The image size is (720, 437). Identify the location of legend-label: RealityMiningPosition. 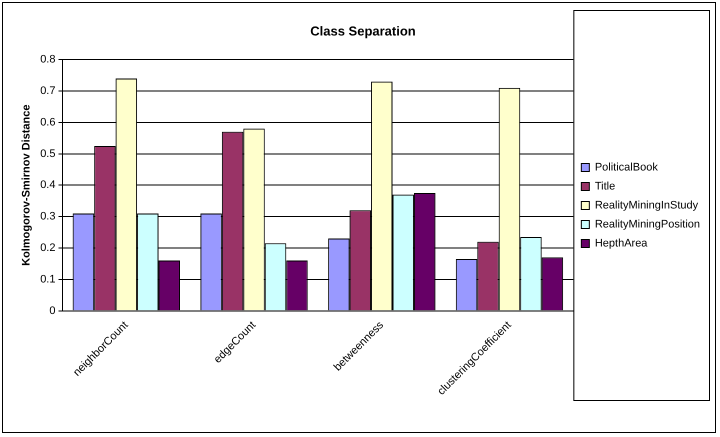
(647, 224).